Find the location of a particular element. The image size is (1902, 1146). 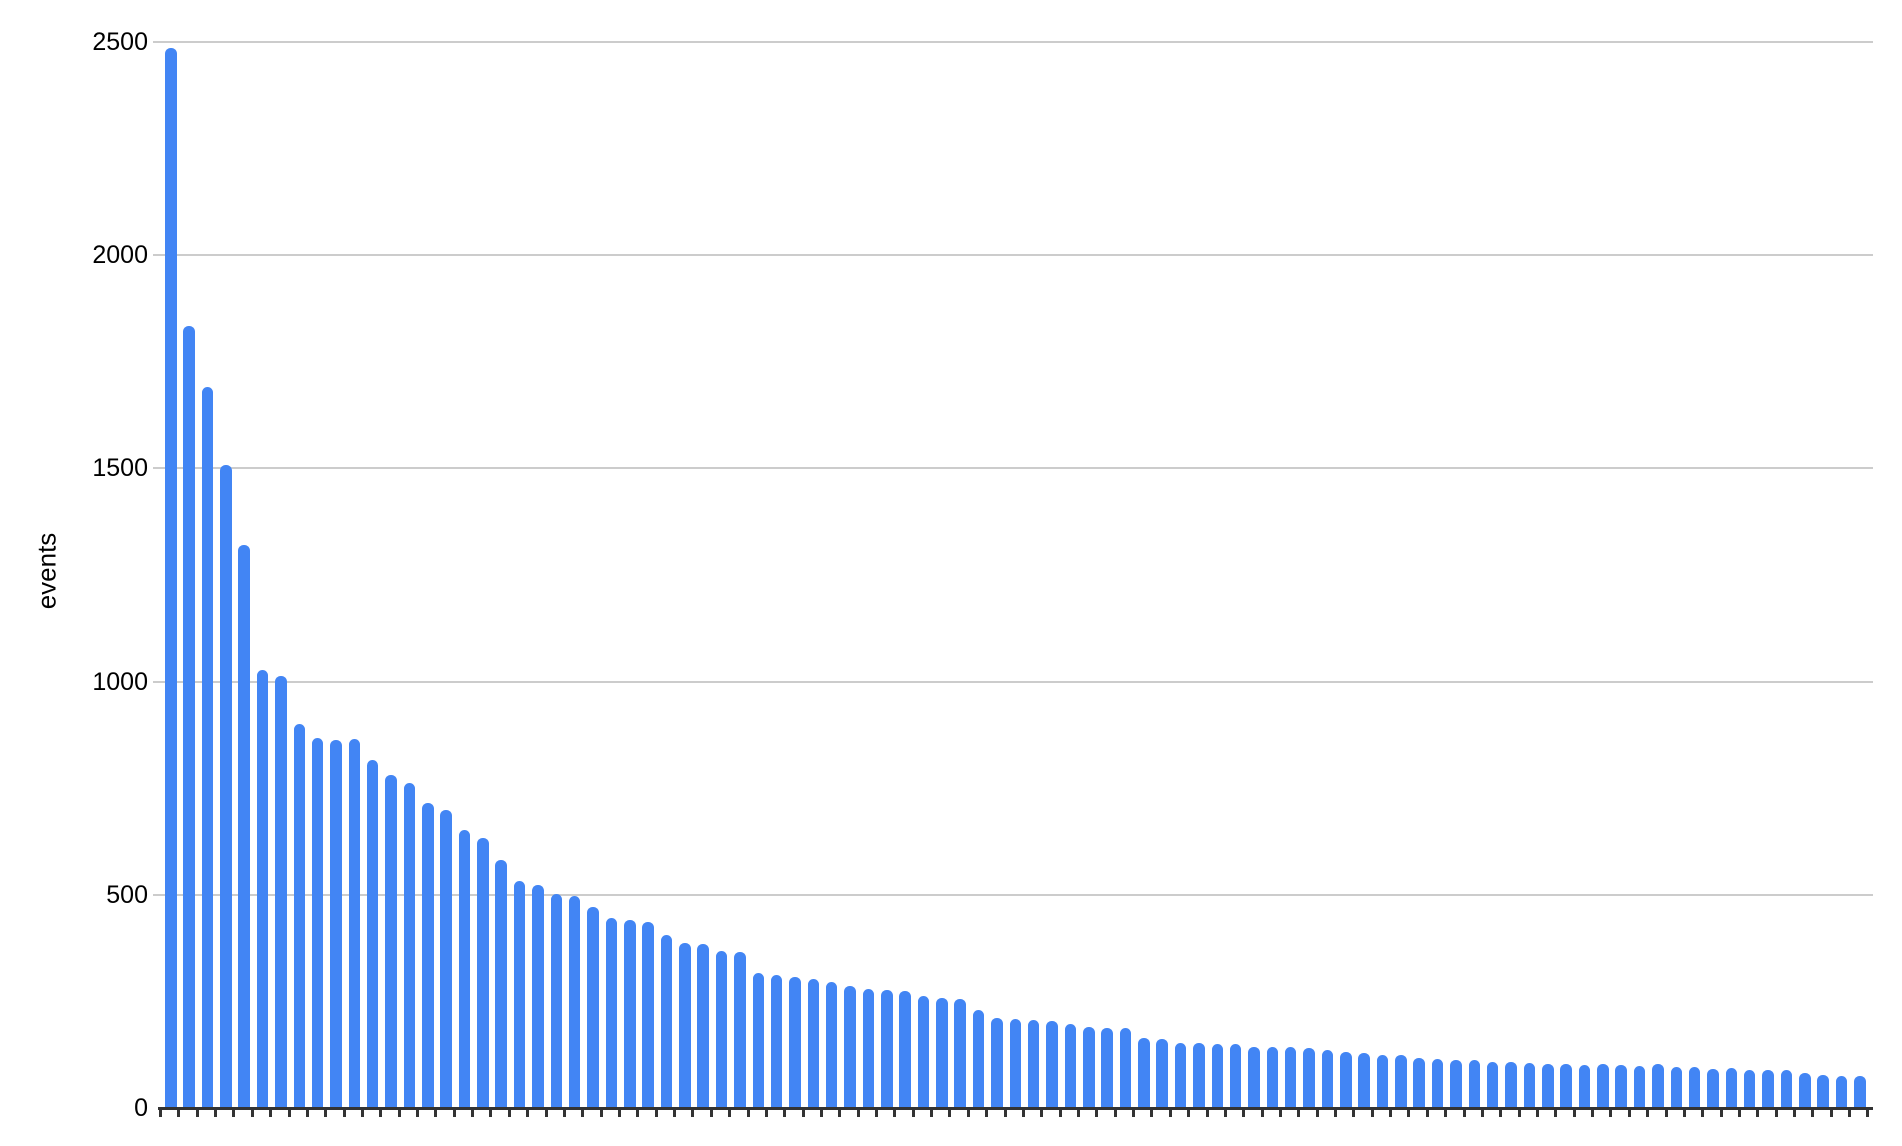

y-tick-label: 2500 is located at coordinates (120, 42).